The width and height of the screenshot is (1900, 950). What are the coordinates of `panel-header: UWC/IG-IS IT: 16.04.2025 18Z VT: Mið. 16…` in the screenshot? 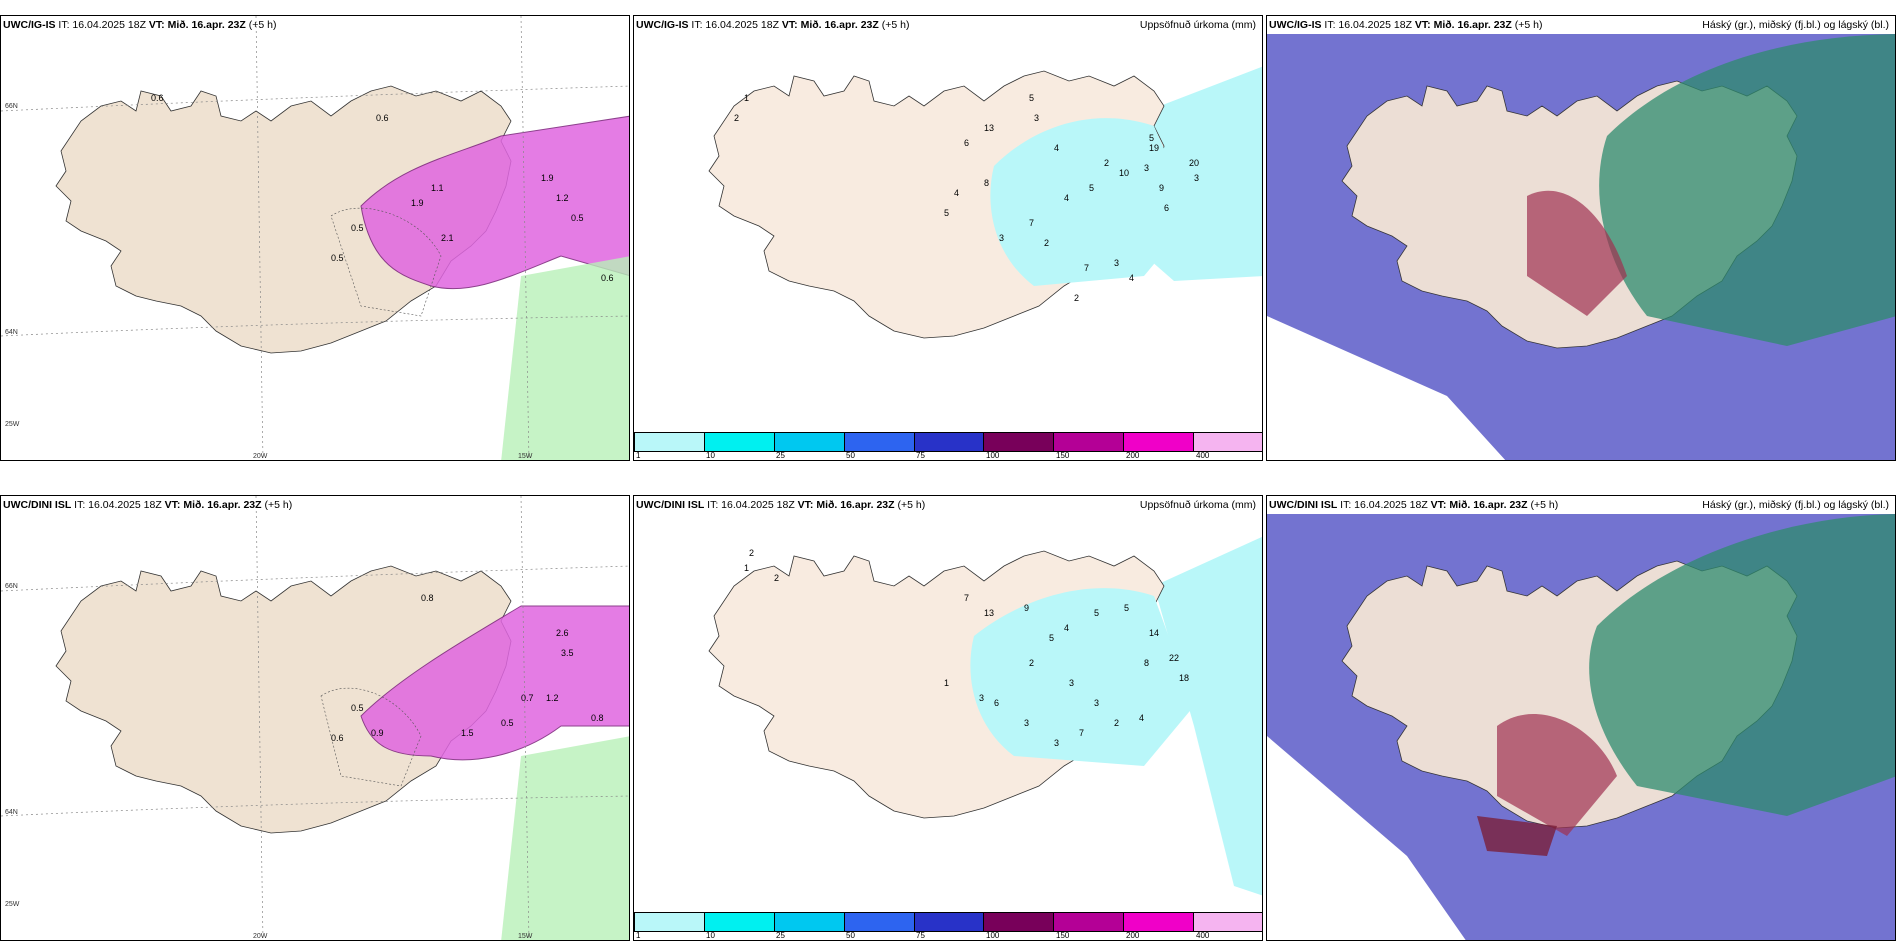 It's located at (773, 25).